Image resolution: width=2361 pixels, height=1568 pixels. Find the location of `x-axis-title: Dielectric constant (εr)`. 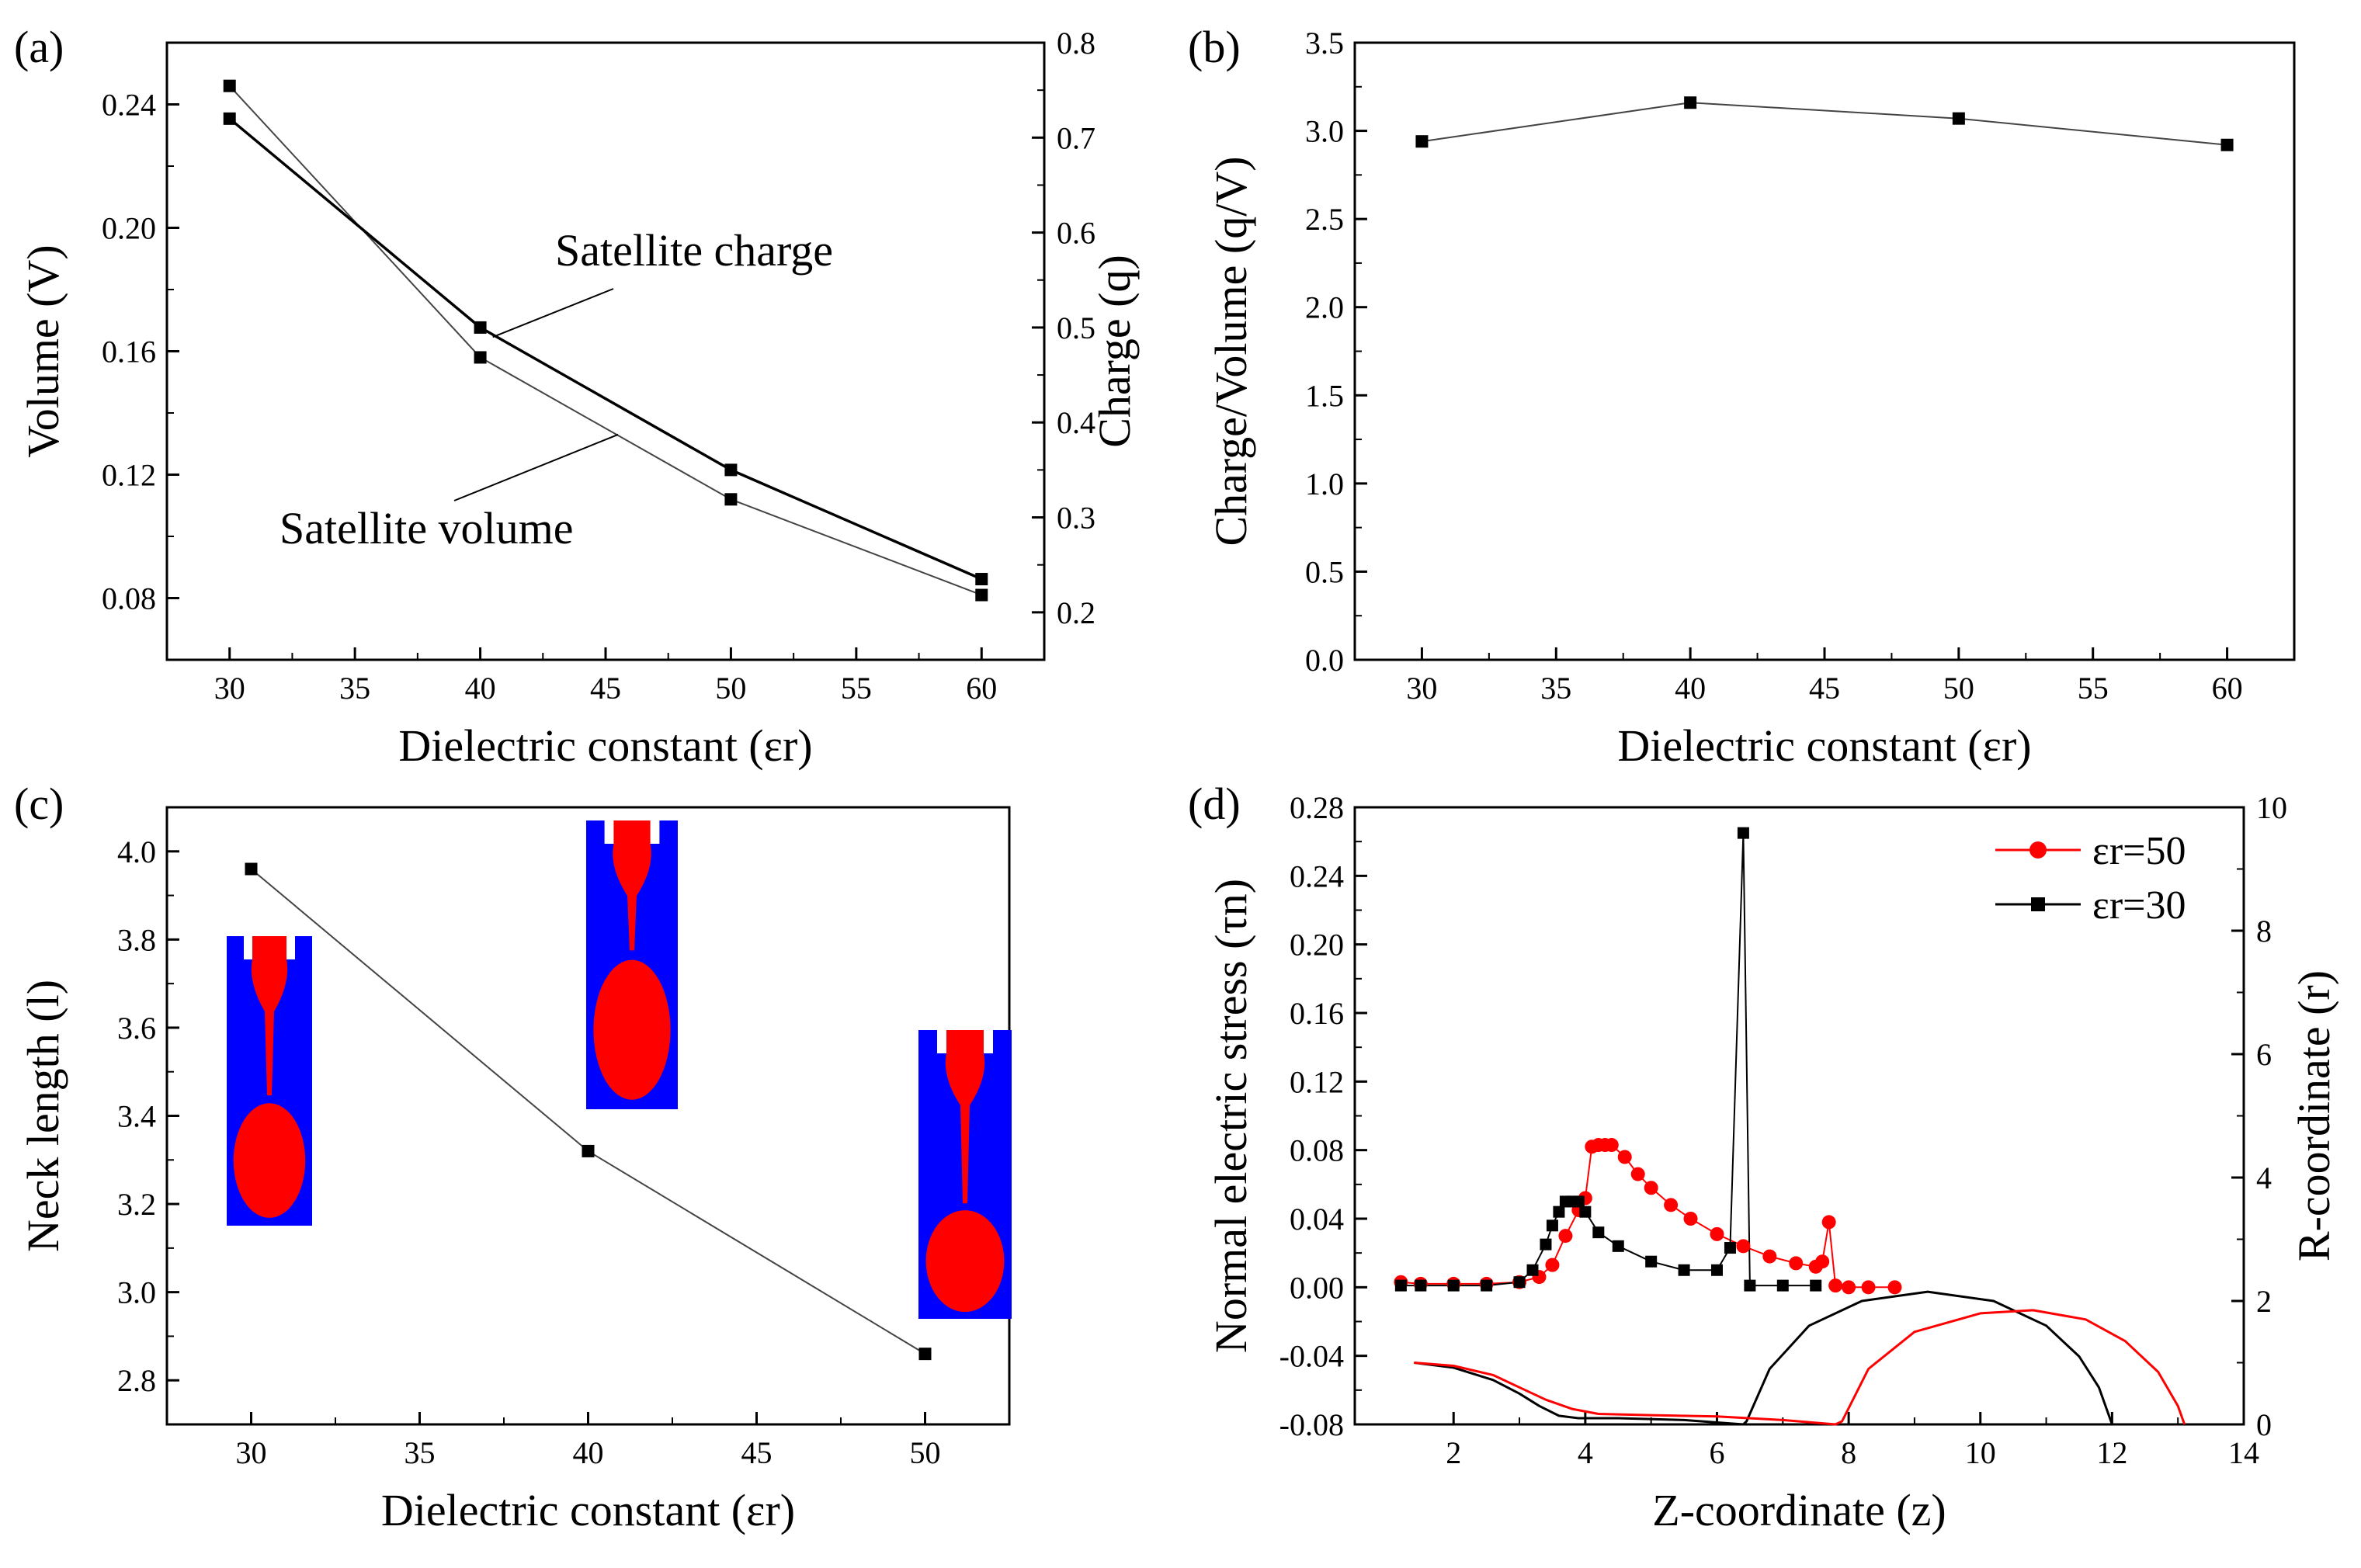

x-axis-title: Dielectric constant (εr) is located at coordinates (605, 745).